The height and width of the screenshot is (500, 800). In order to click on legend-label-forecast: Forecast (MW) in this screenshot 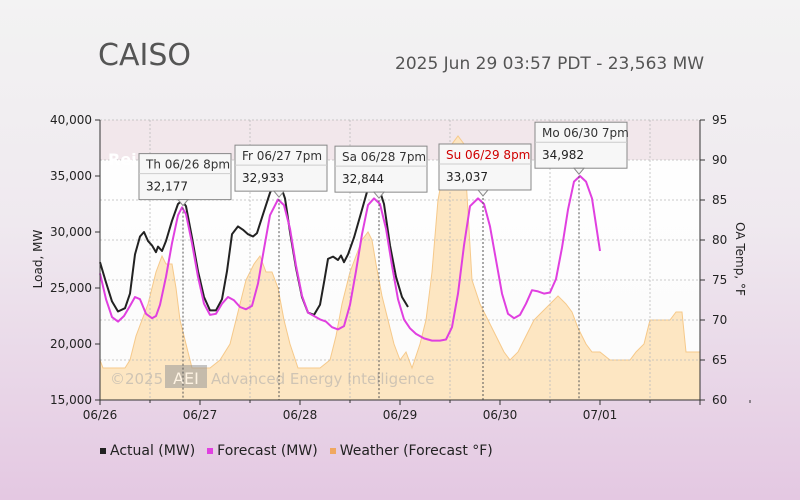, I will do `click(267, 451)`.